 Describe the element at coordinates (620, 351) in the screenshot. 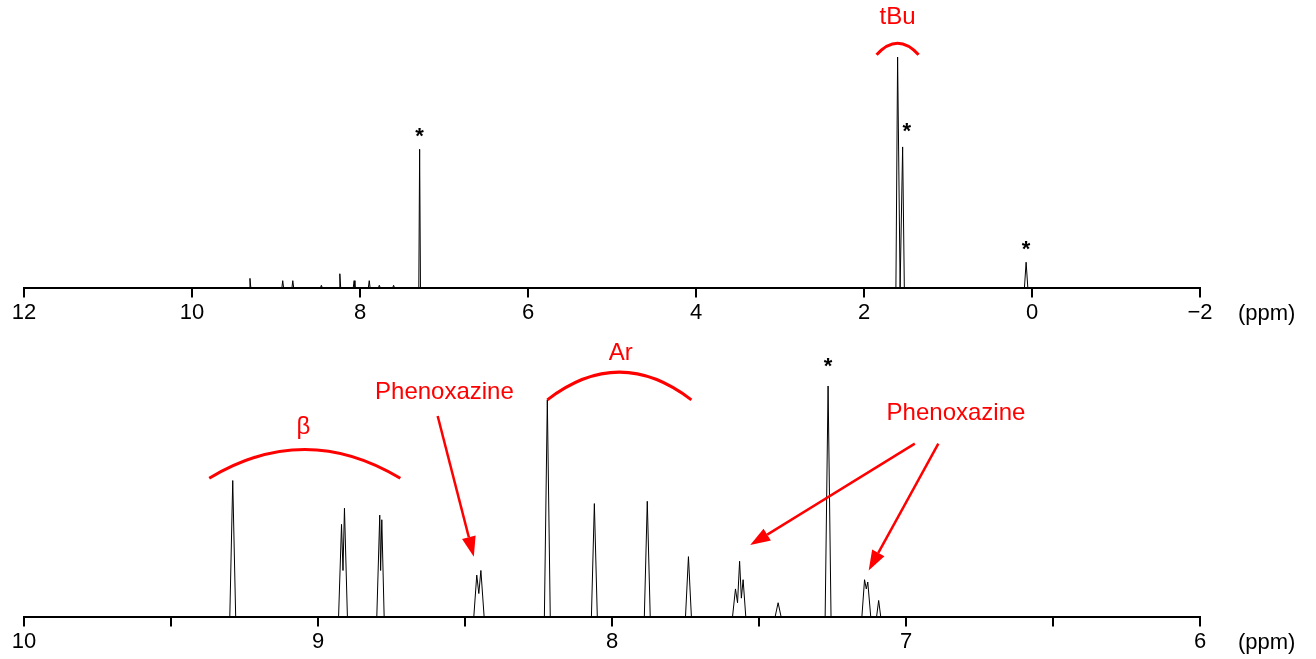

I see `text: Ar` at that location.